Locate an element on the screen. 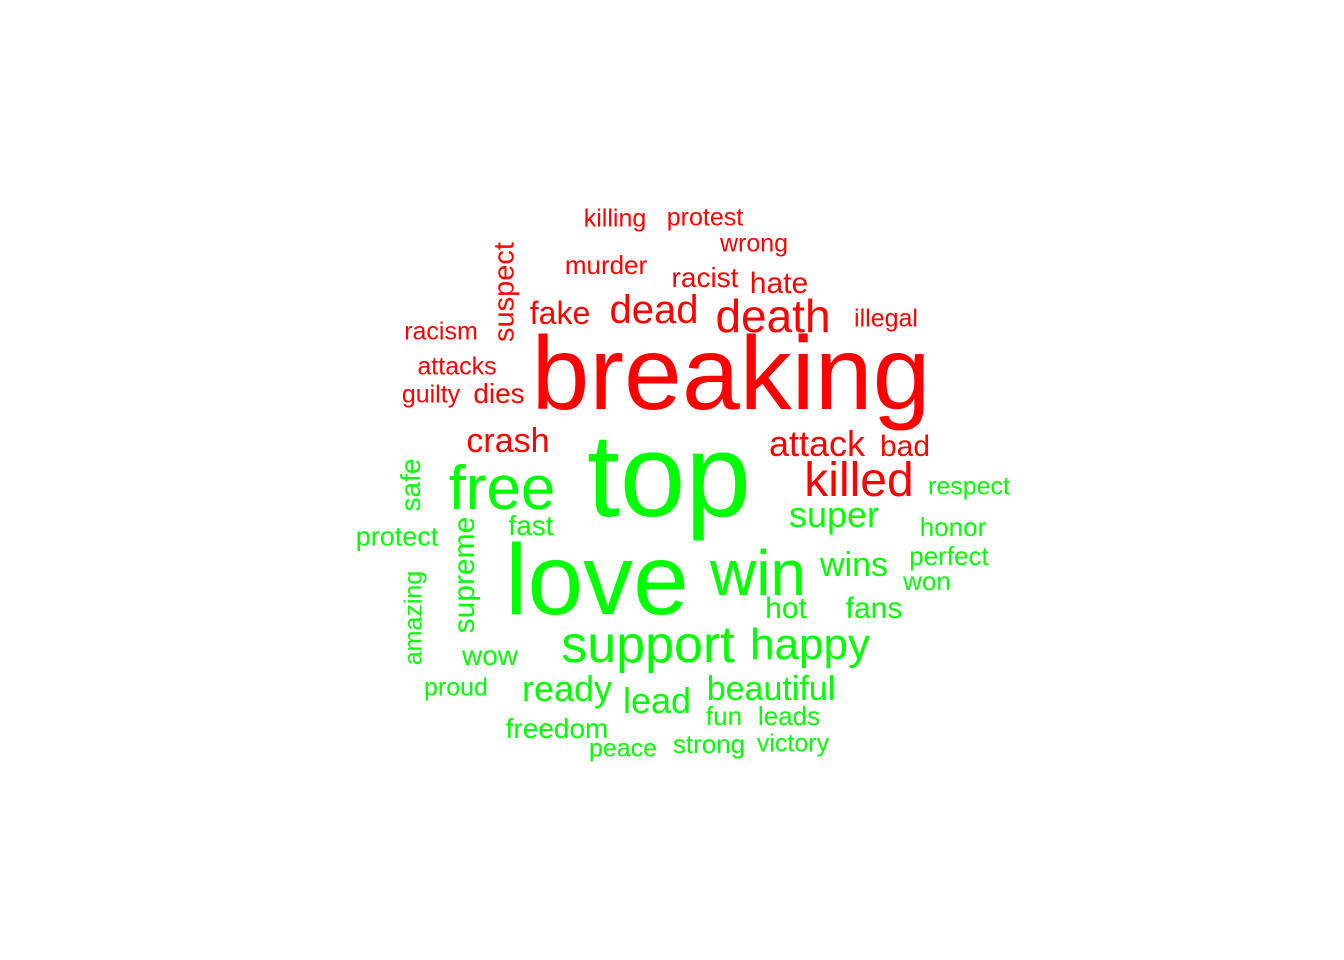  word-crash: crash is located at coordinates (508, 441).